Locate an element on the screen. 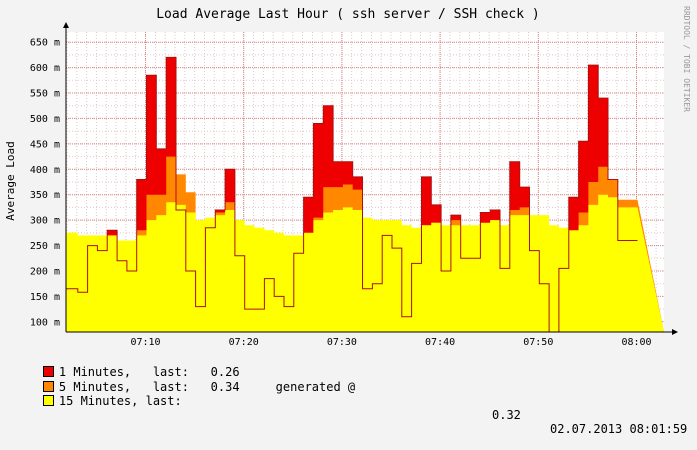 This screenshot has width=697, height=450. y-tick-label: 250 m is located at coordinates (45, 246).